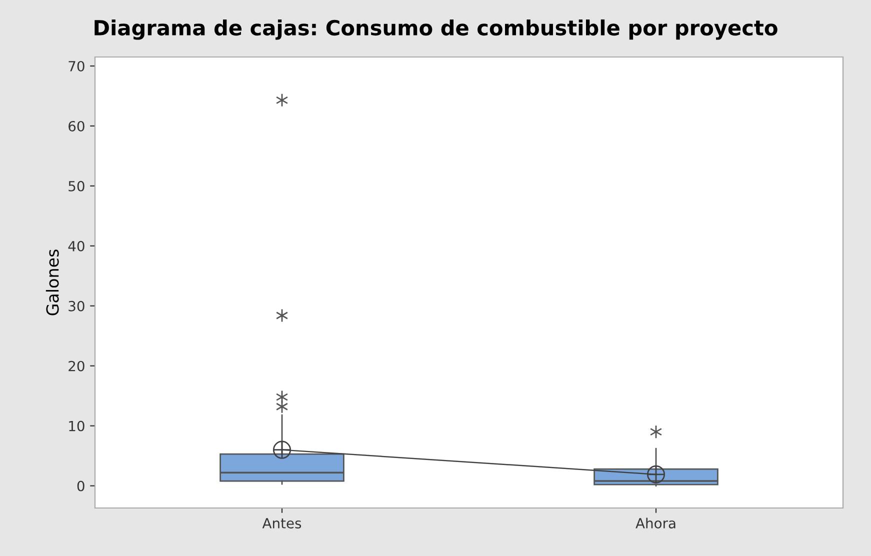  What do you see at coordinates (76, 306) in the screenshot?
I see `y-tick-label: 30` at bounding box center [76, 306].